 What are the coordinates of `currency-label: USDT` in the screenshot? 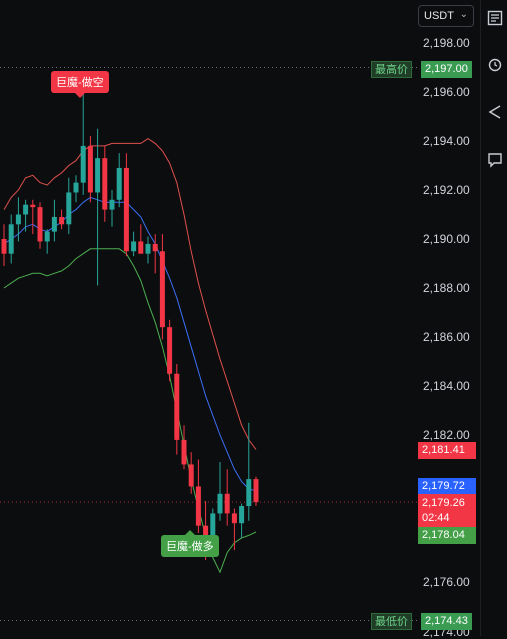 It's located at (439, 16).